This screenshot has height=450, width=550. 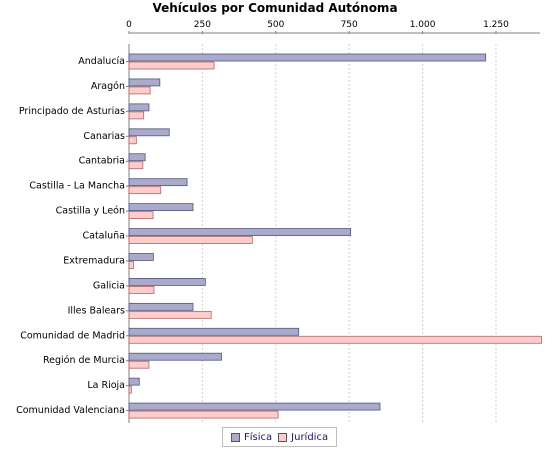 I want to click on category-label: Cantabria, so click(x=102, y=161).